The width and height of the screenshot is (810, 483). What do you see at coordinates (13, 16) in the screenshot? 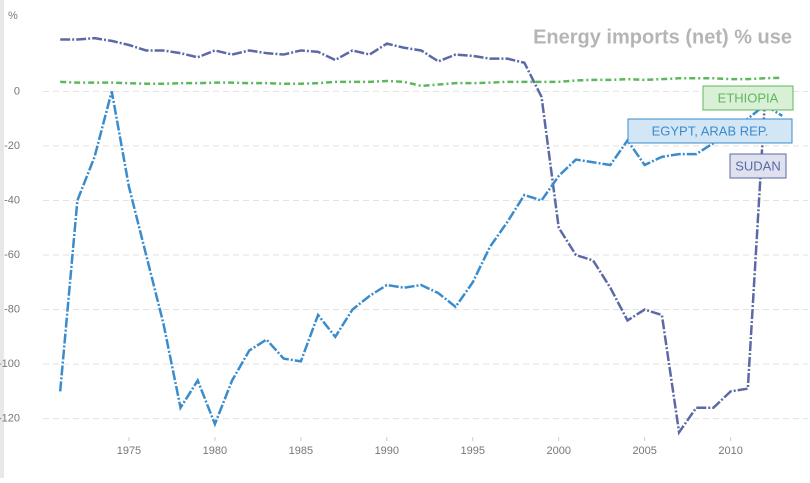
I see `y-axis-label: %` at bounding box center [13, 16].